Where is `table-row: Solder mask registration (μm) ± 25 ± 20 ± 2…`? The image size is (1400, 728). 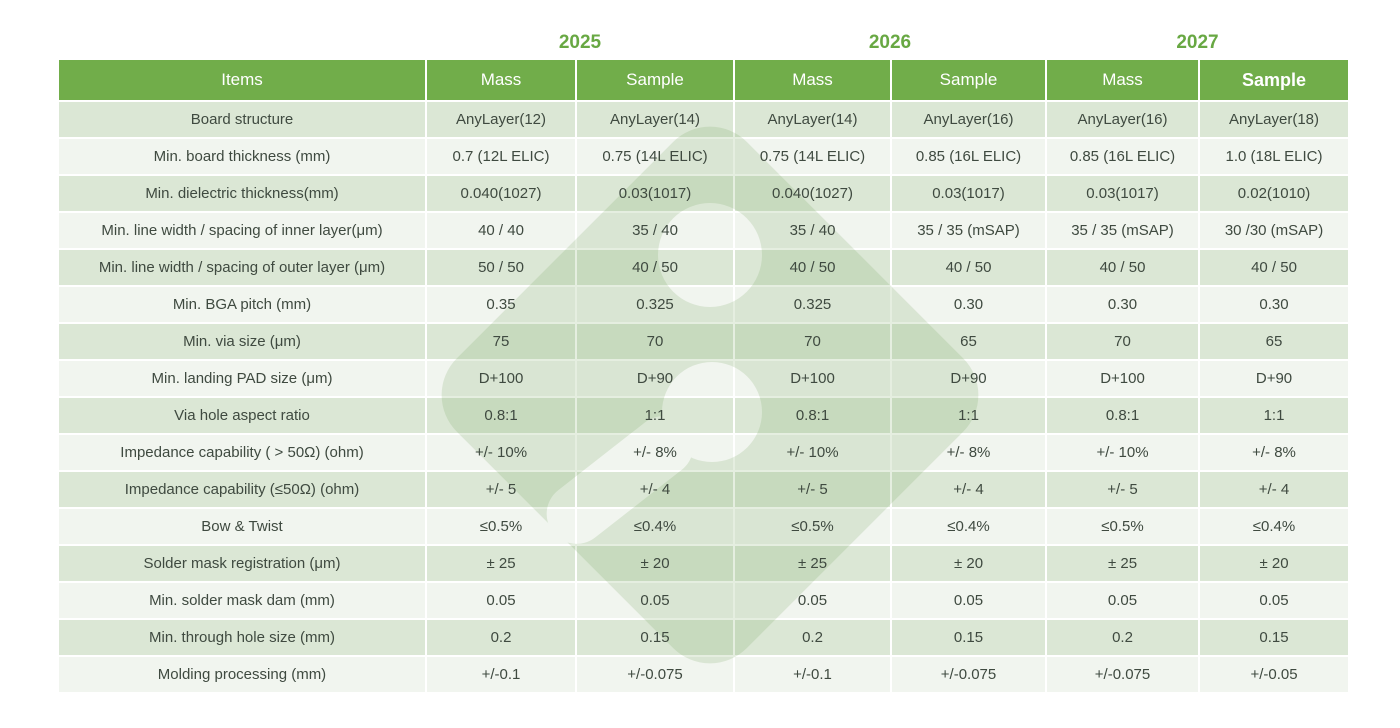 table-row: Solder mask registration (μm) ± 25 ± 20 ± 2… is located at coordinates (703, 563).